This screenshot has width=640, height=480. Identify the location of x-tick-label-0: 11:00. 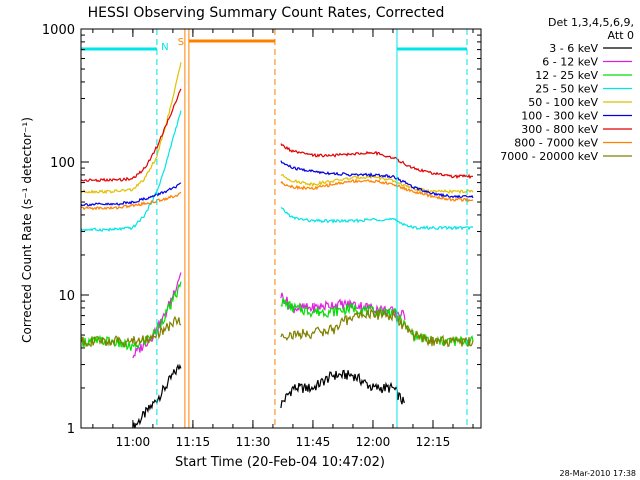
(133, 442).